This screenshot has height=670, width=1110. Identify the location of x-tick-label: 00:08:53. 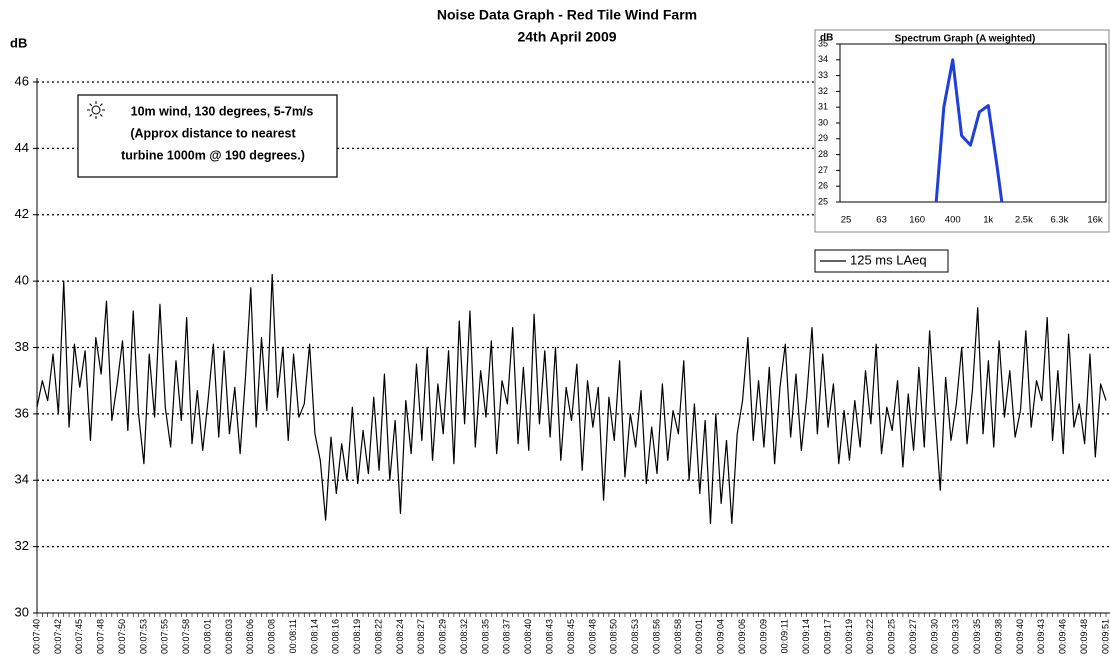
(635, 636).